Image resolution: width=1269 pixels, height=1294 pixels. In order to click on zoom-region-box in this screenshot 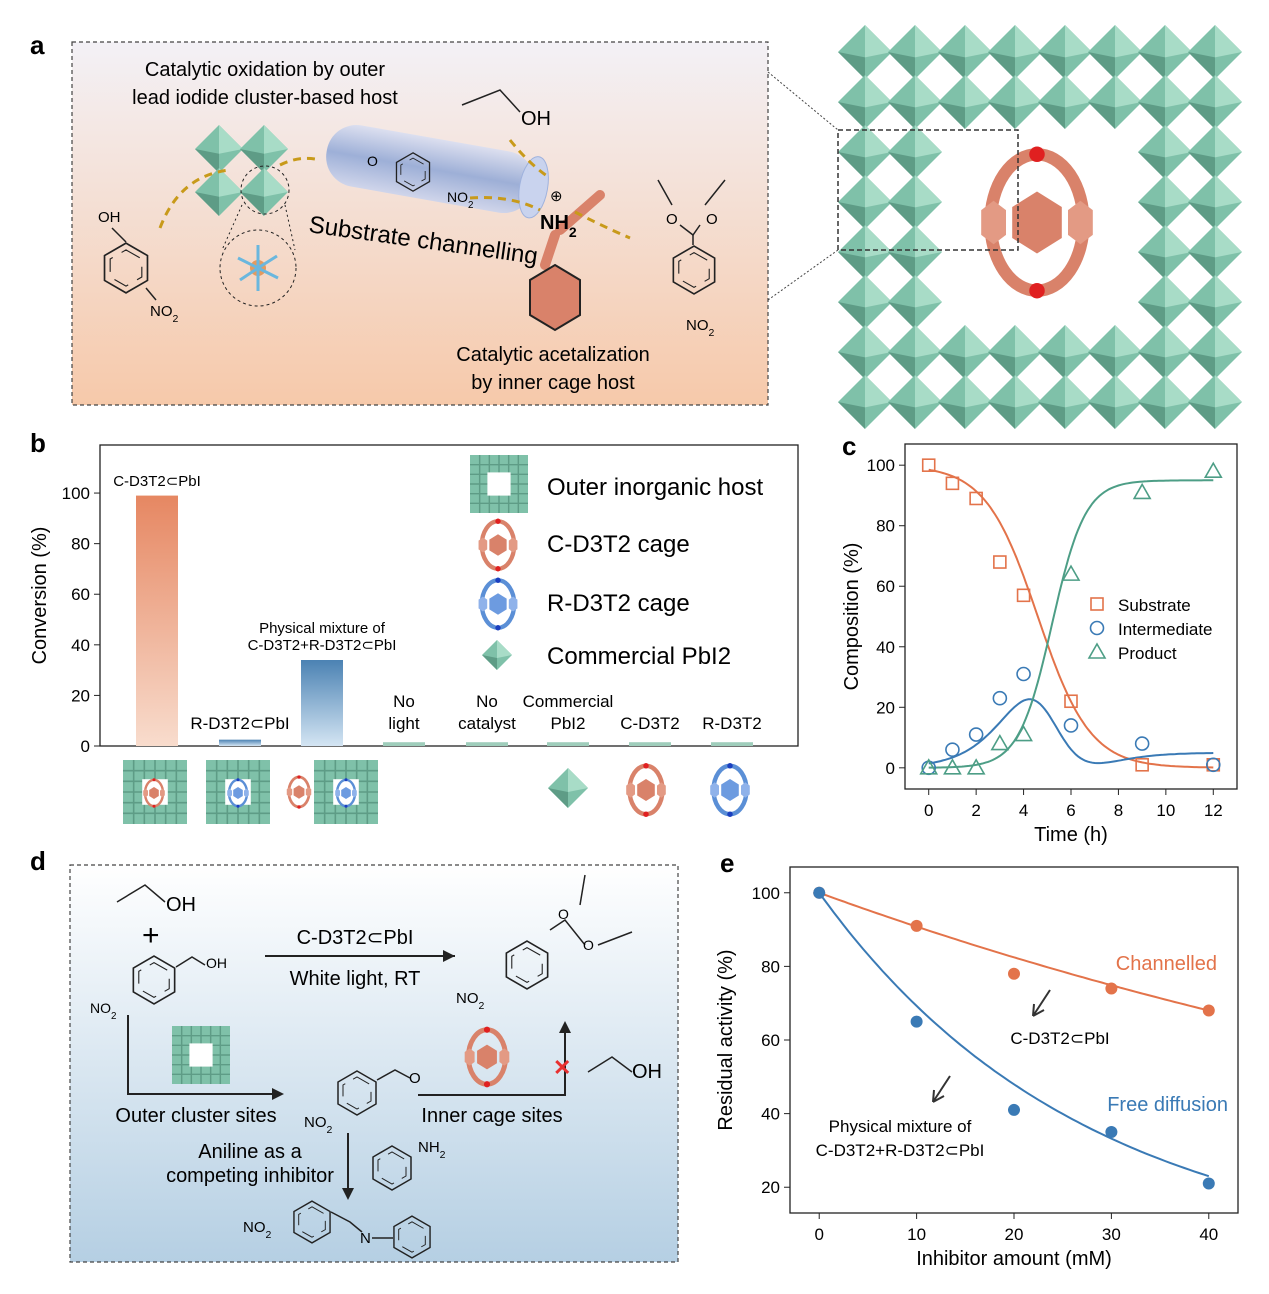, I will do `click(928, 190)`.